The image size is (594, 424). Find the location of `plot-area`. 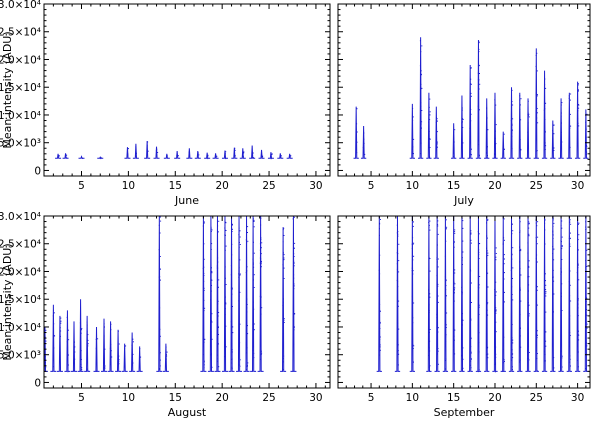

plot-area is located at coordinates (482, 294).